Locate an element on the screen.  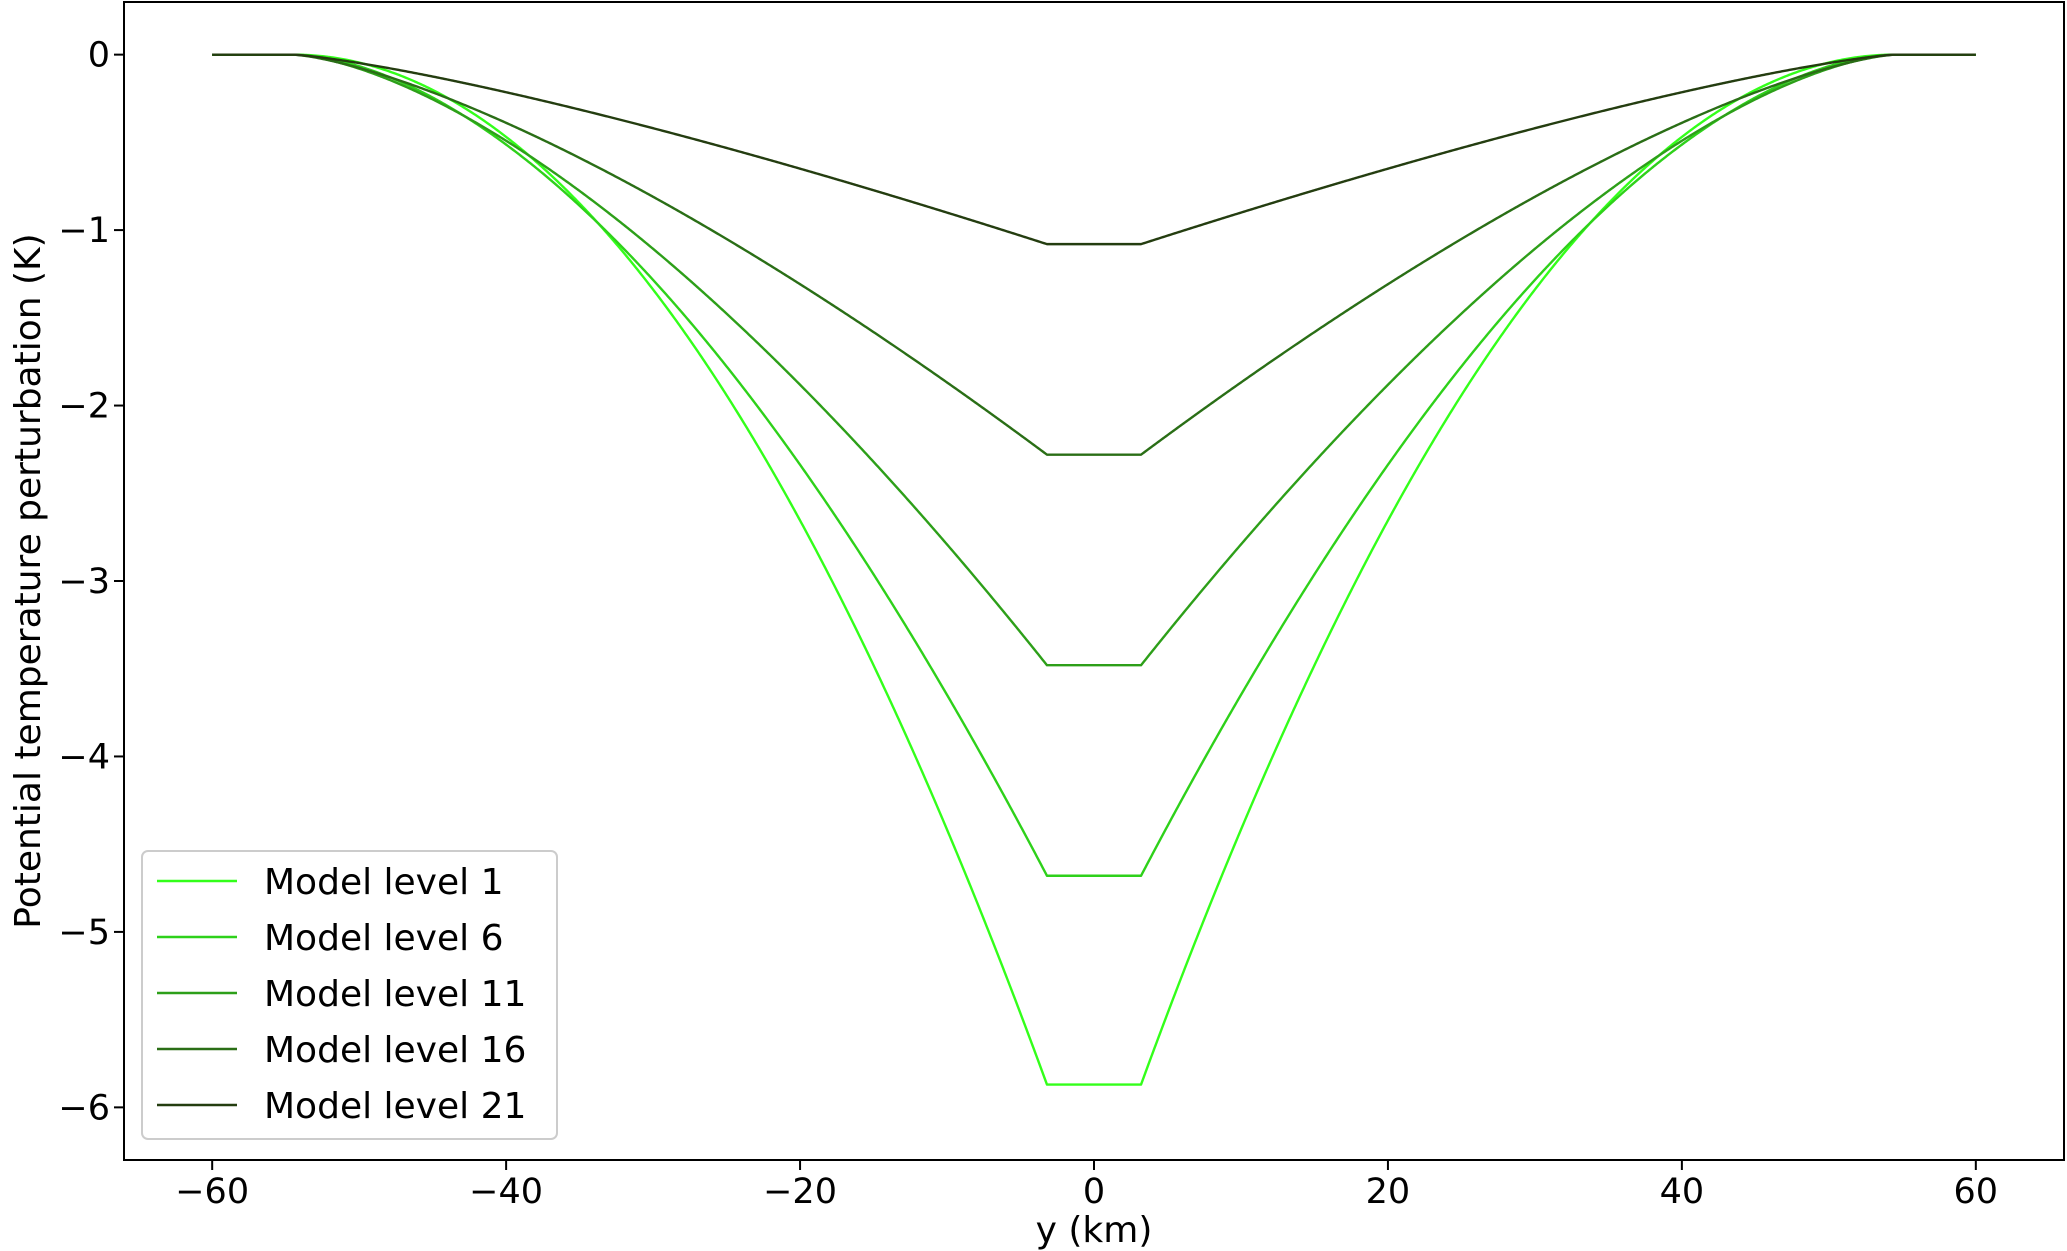
y-tick-label: −6 is located at coordinates (84, 1108).